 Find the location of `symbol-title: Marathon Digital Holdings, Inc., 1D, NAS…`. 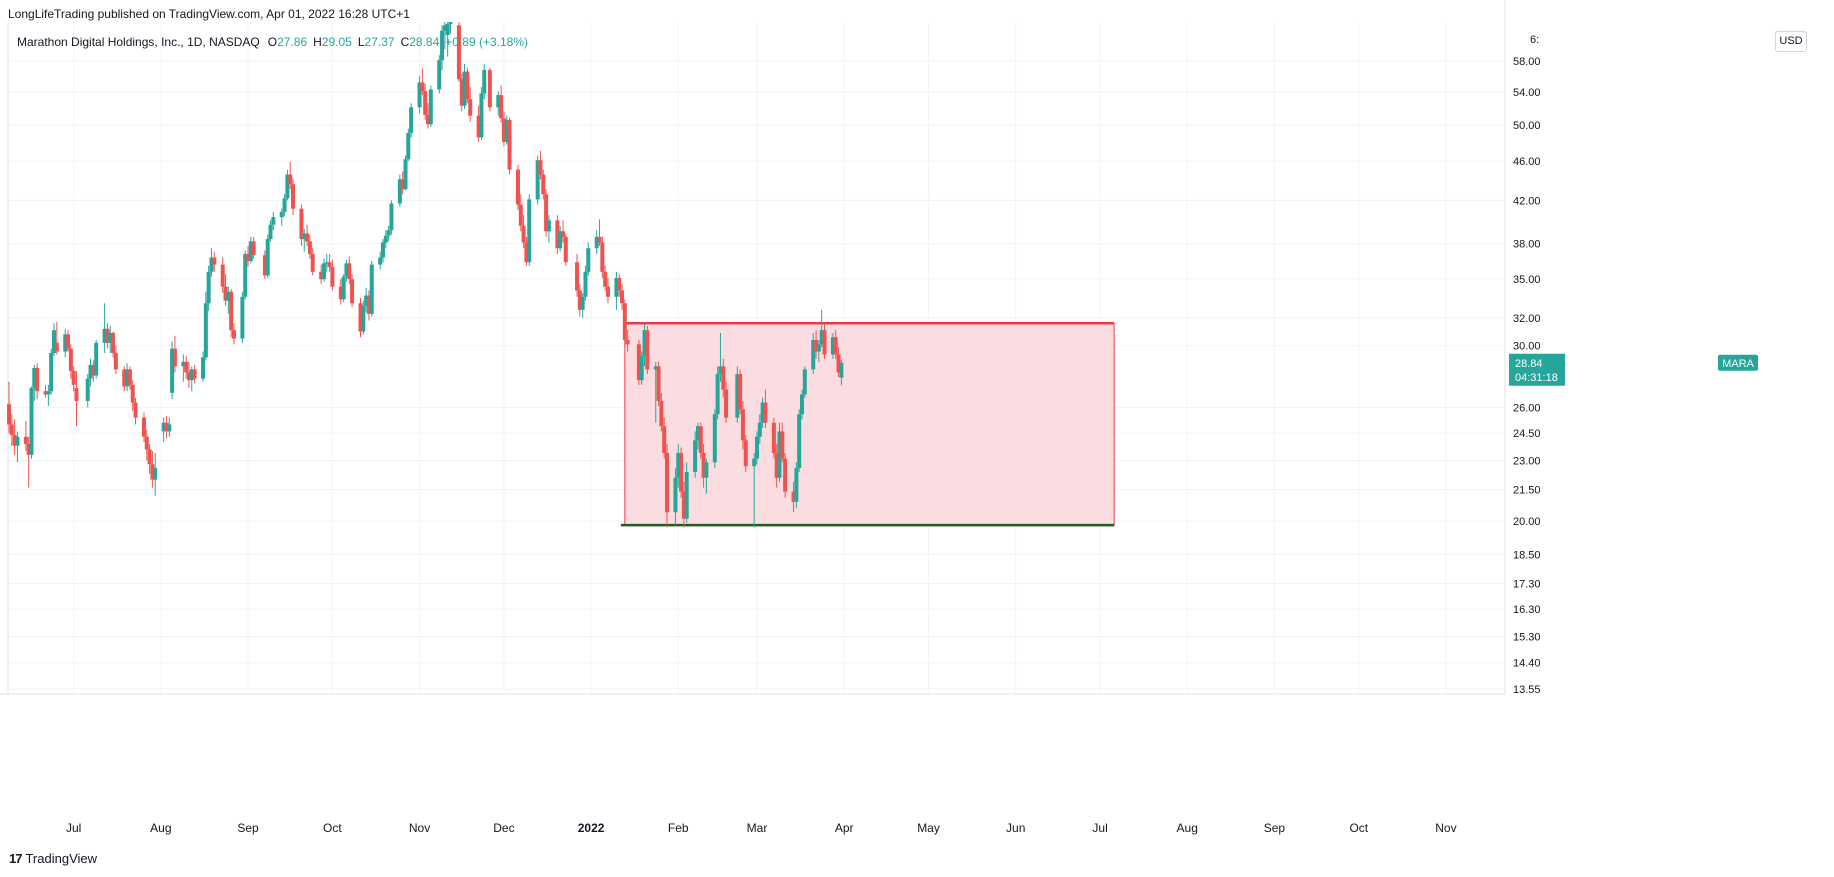

symbol-title: Marathon Digital Holdings, Inc., 1D, NAS… is located at coordinates (138, 42).